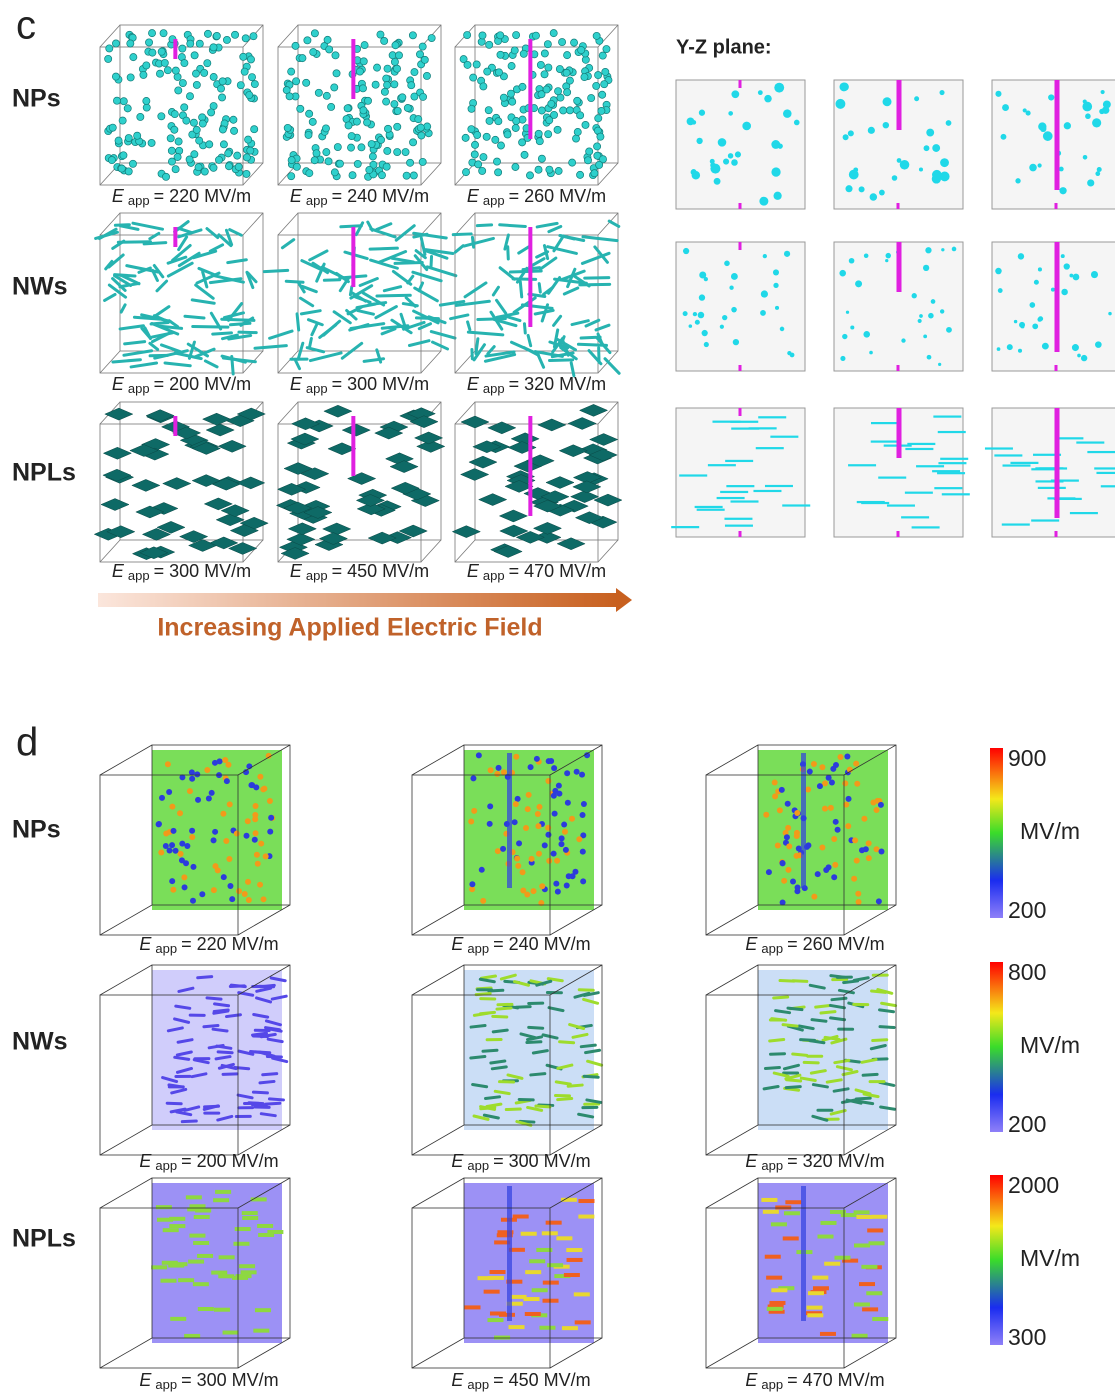  I want to click on subscript: app, so click(772, 948).